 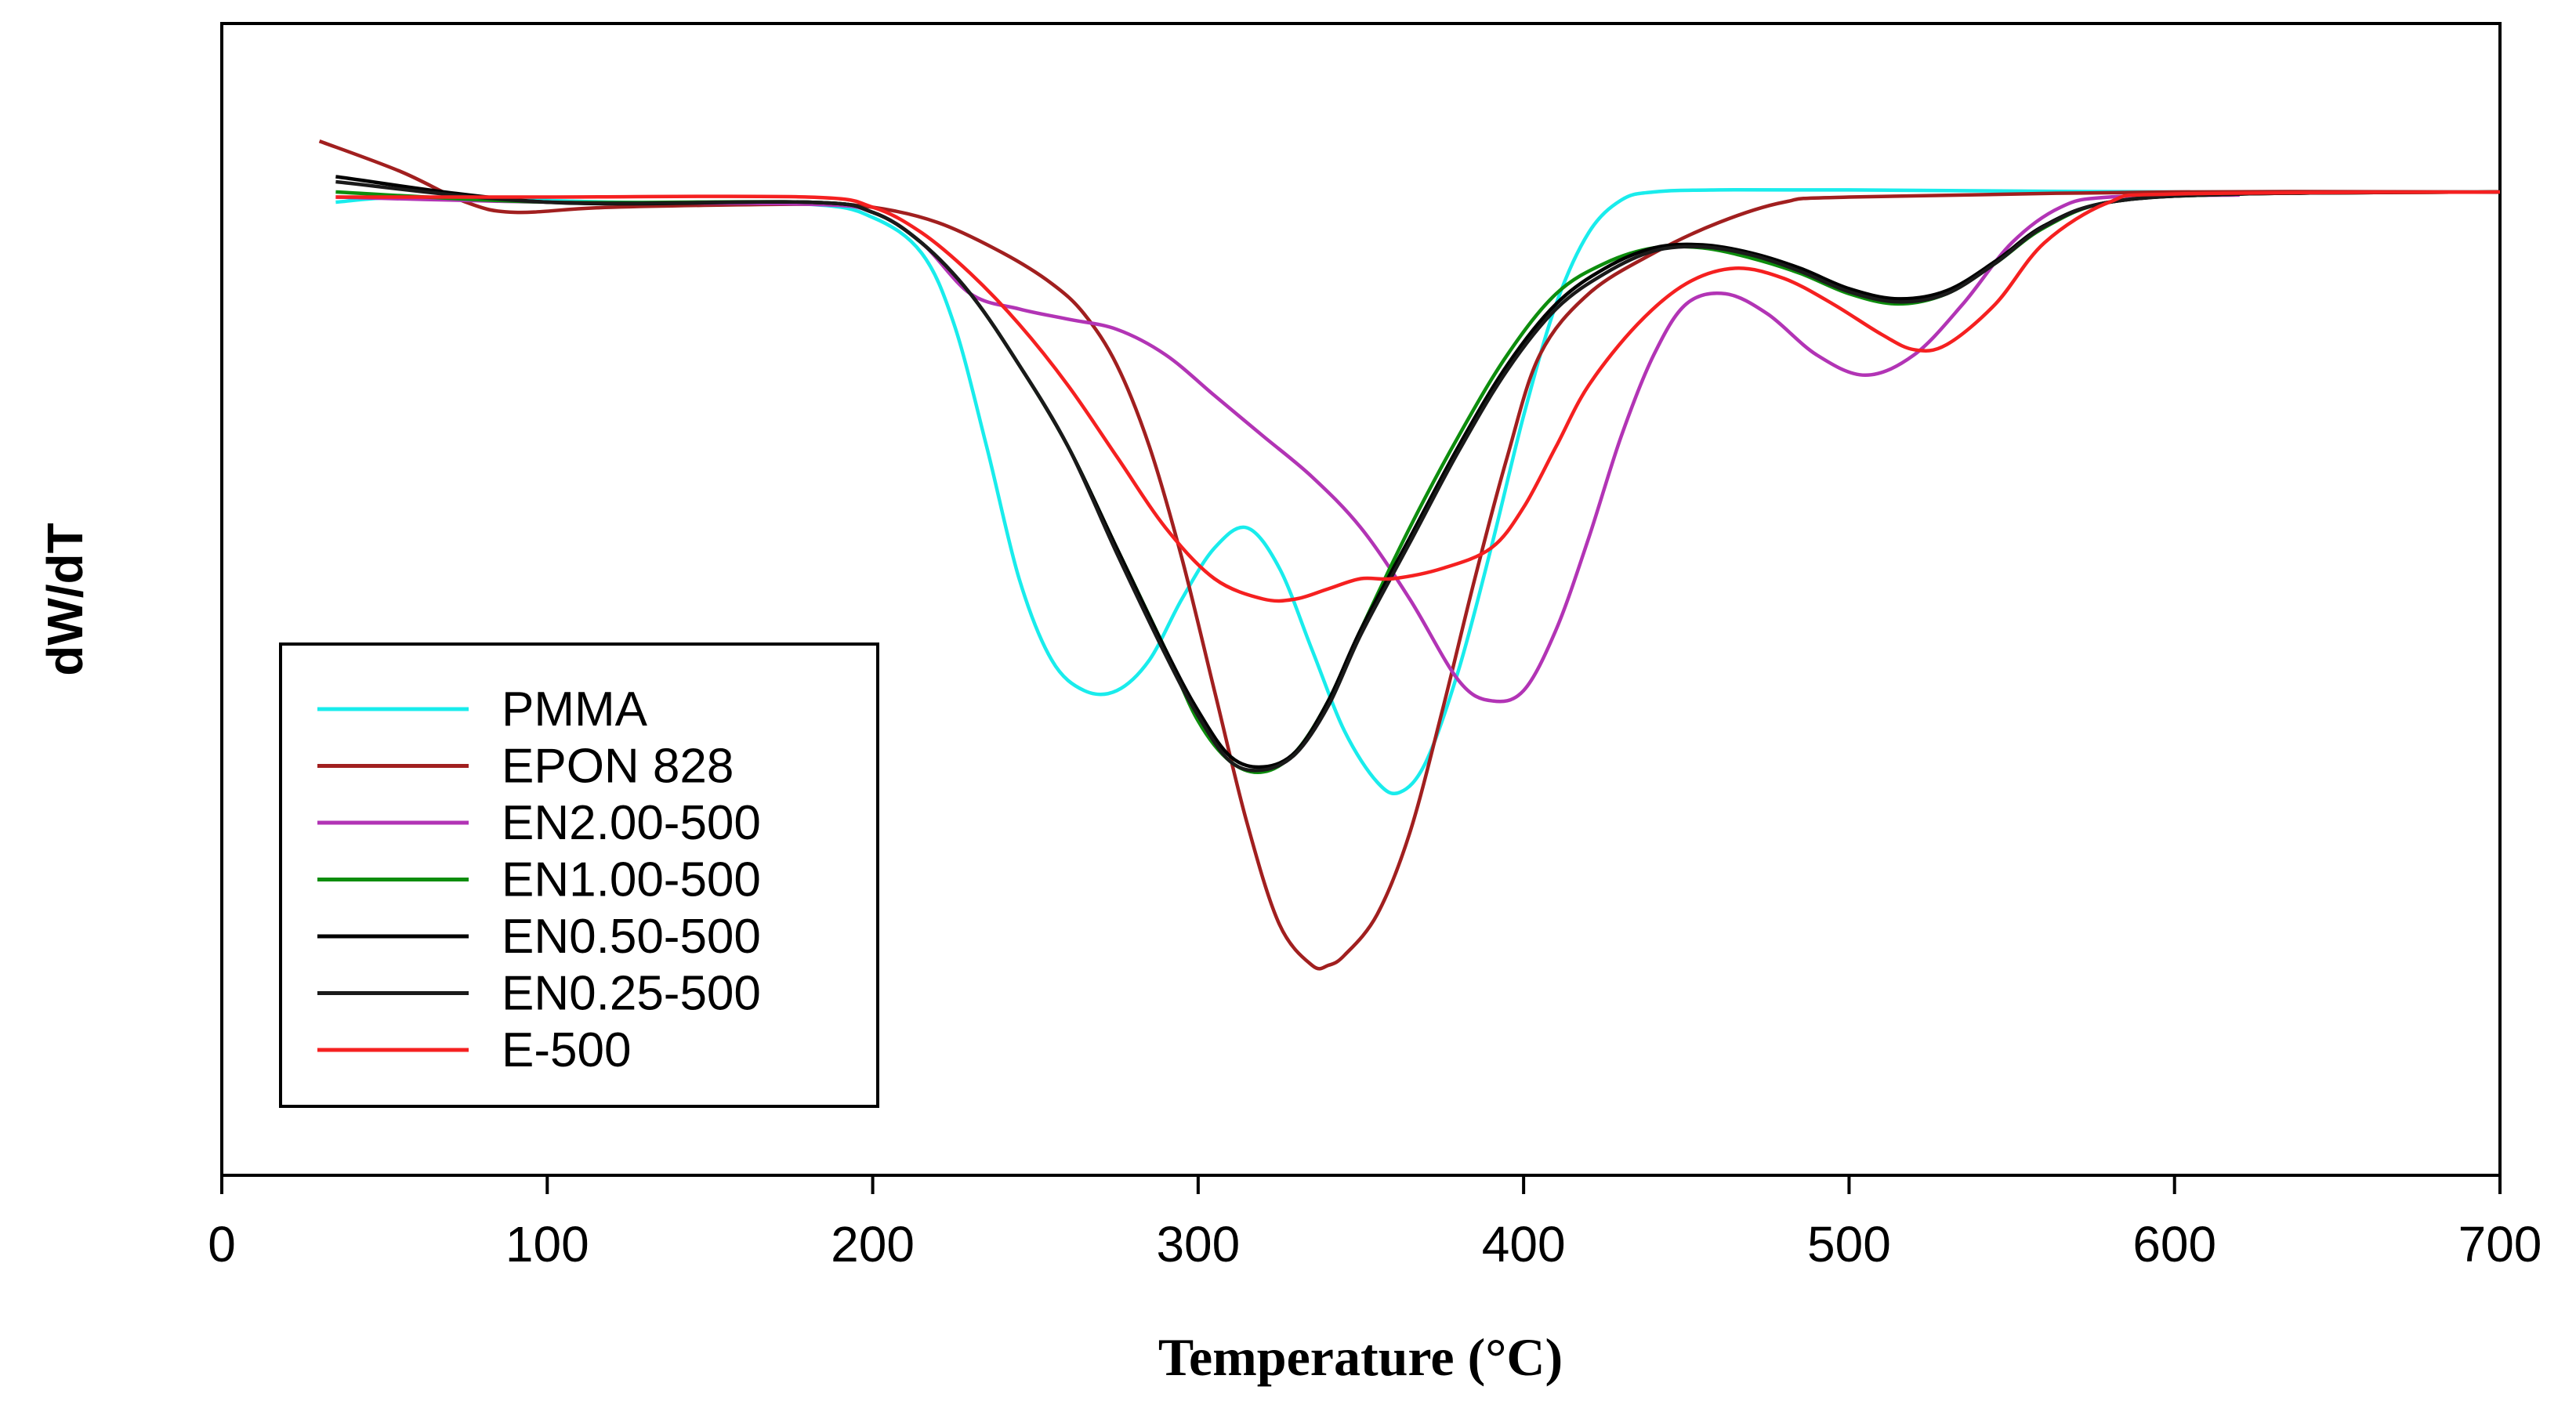 What do you see at coordinates (2500, 1244) in the screenshot?
I see `x-tick-label: 700` at bounding box center [2500, 1244].